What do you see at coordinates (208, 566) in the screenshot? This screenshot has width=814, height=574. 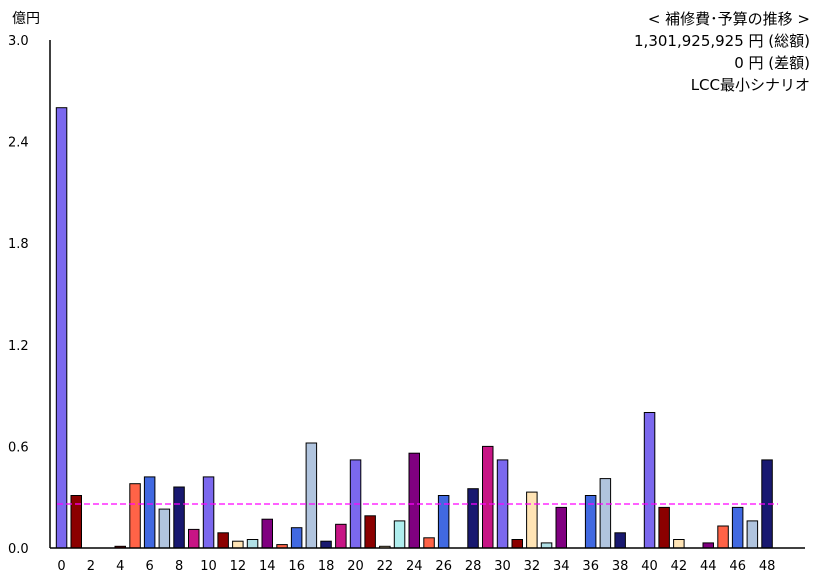 I see `x-tick-label: 10` at bounding box center [208, 566].